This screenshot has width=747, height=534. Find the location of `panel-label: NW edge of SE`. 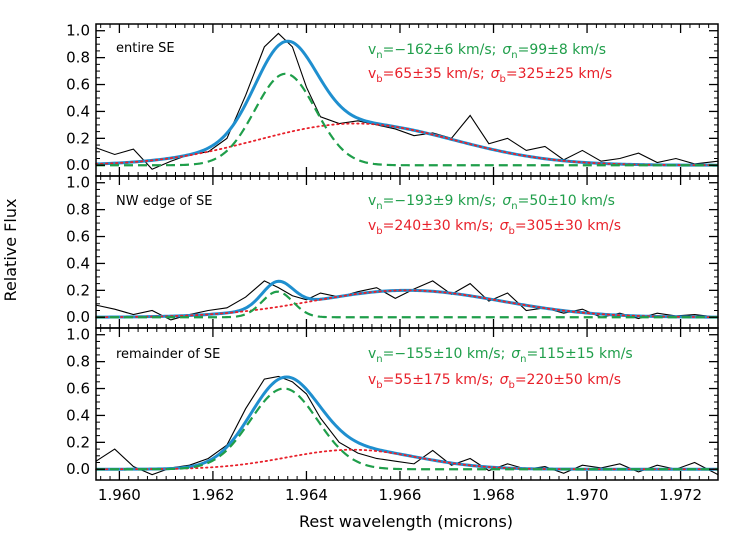

panel-label: NW edge of SE is located at coordinates (164, 201).